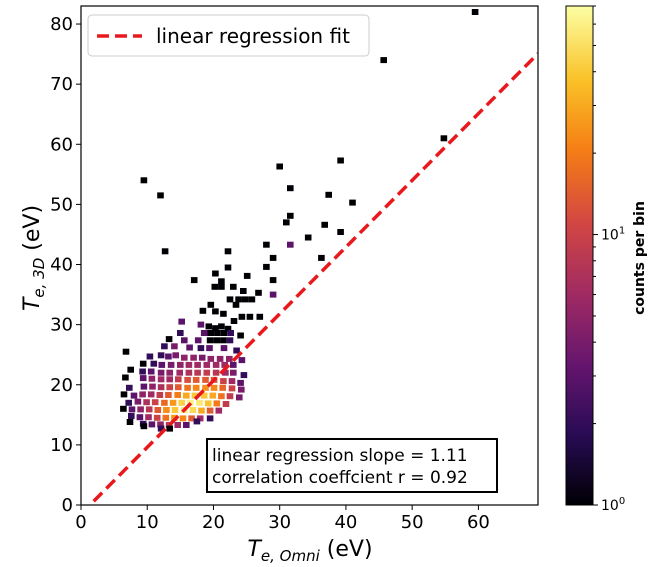 This screenshot has height=567, width=671. What do you see at coordinates (80, 522) in the screenshot?
I see `x-tick-label: 0` at bounding box center [80, 522].